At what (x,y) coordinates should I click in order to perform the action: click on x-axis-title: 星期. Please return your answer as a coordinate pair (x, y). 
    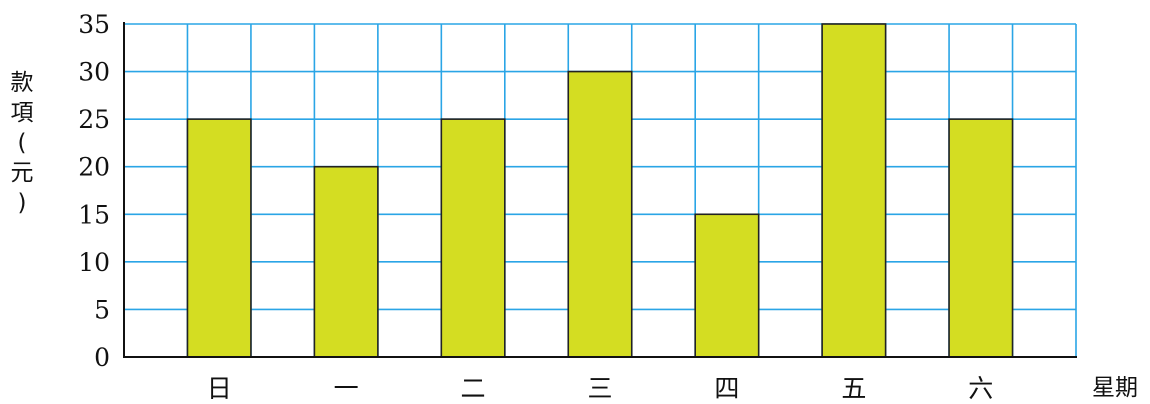
    Looking at the image, I should click on (1115, 388).